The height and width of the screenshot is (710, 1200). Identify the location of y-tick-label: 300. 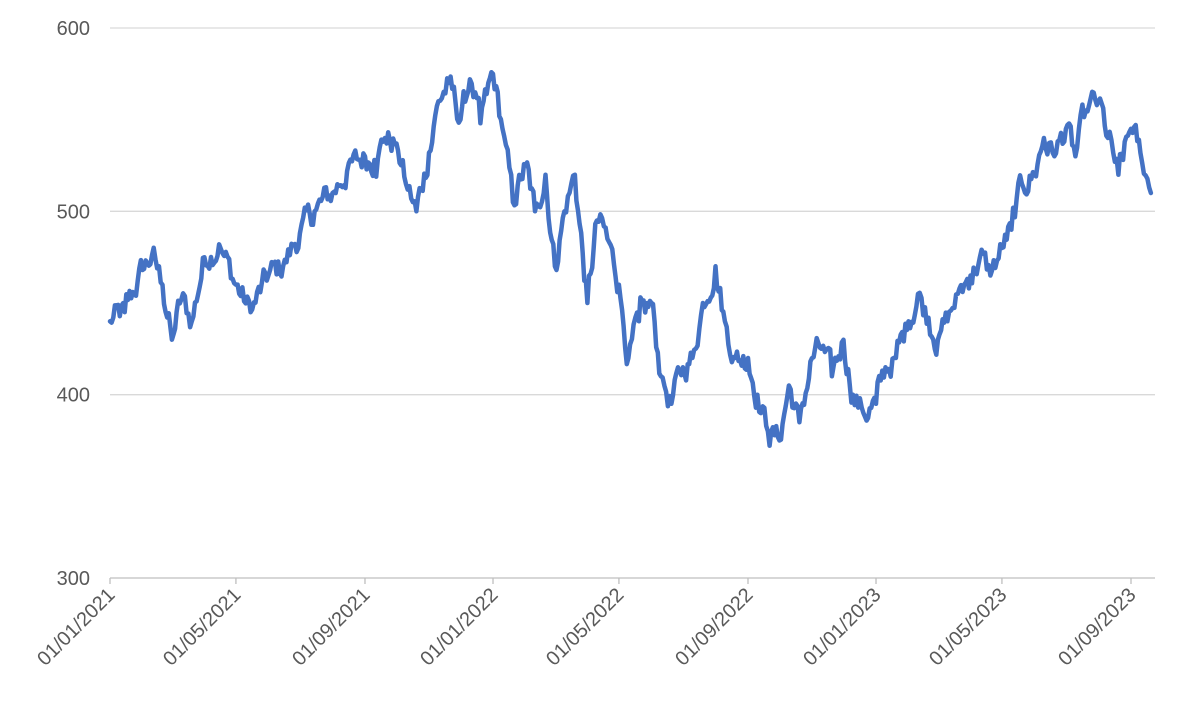
(73, 579).